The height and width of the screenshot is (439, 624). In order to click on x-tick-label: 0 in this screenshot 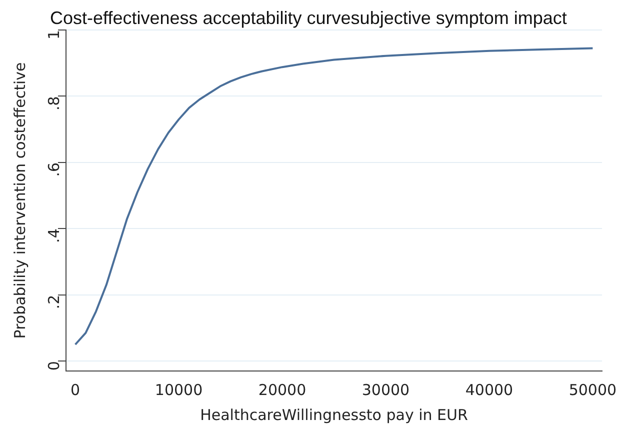, I will do `click(75, 389)`.